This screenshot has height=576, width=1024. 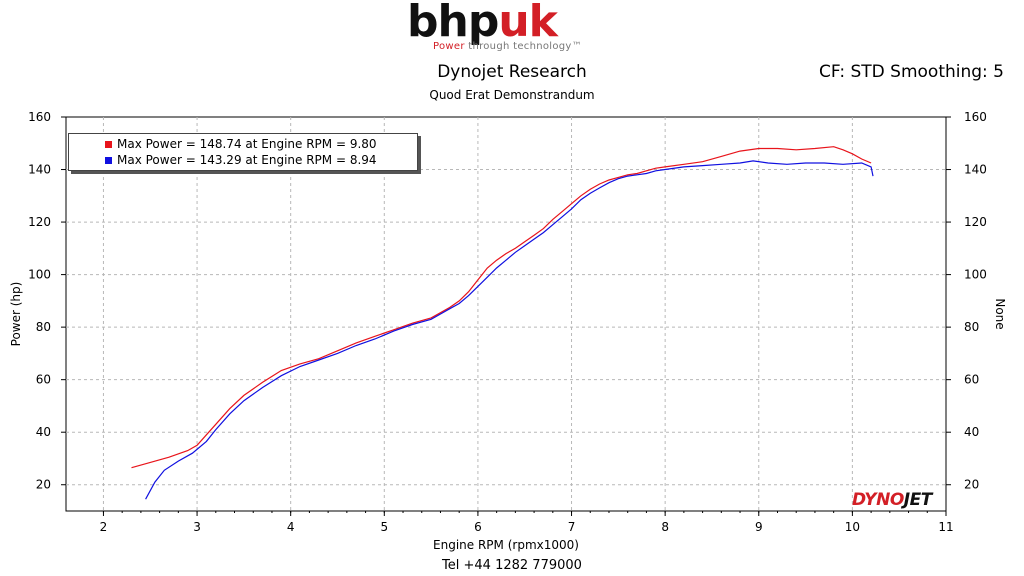 What do you see at coordinates (39, 275) in the screenshot?
I see `y-tick-label-left: 100` at bounding box center [39, 275].